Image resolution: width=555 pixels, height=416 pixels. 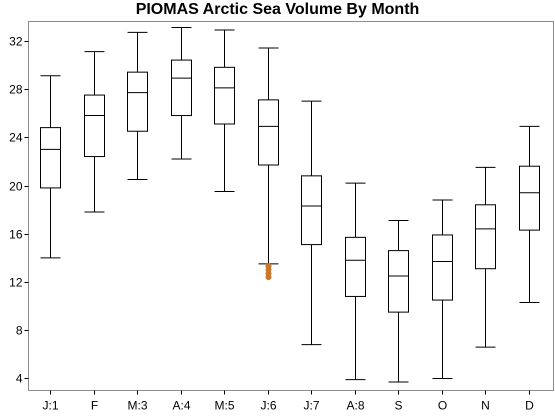 I want to click on y-tick-label: 12, so click(x=16, y=283).